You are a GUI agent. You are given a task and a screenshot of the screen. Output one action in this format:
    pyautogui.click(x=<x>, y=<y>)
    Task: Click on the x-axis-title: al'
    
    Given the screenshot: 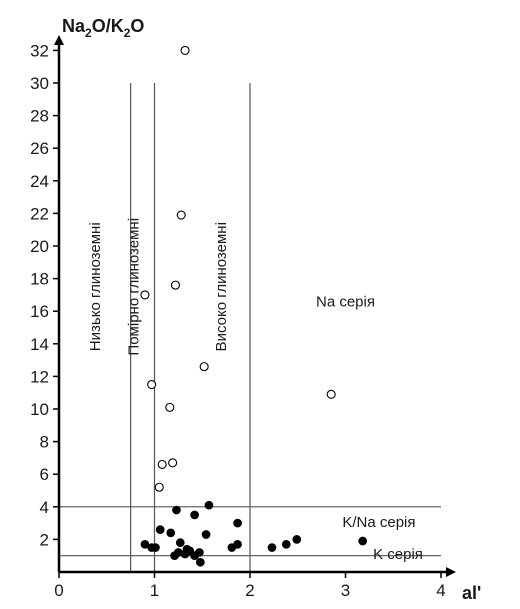 What is the action you would take?
    pyautogui.click(x=471, y=593)
    